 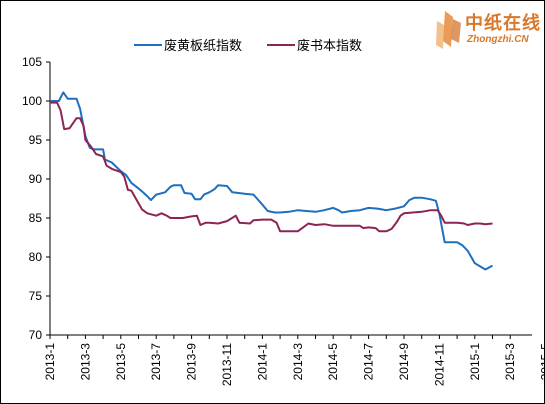 I want to click on x-tick-label: 2014-1, so click(x=262, y=362).